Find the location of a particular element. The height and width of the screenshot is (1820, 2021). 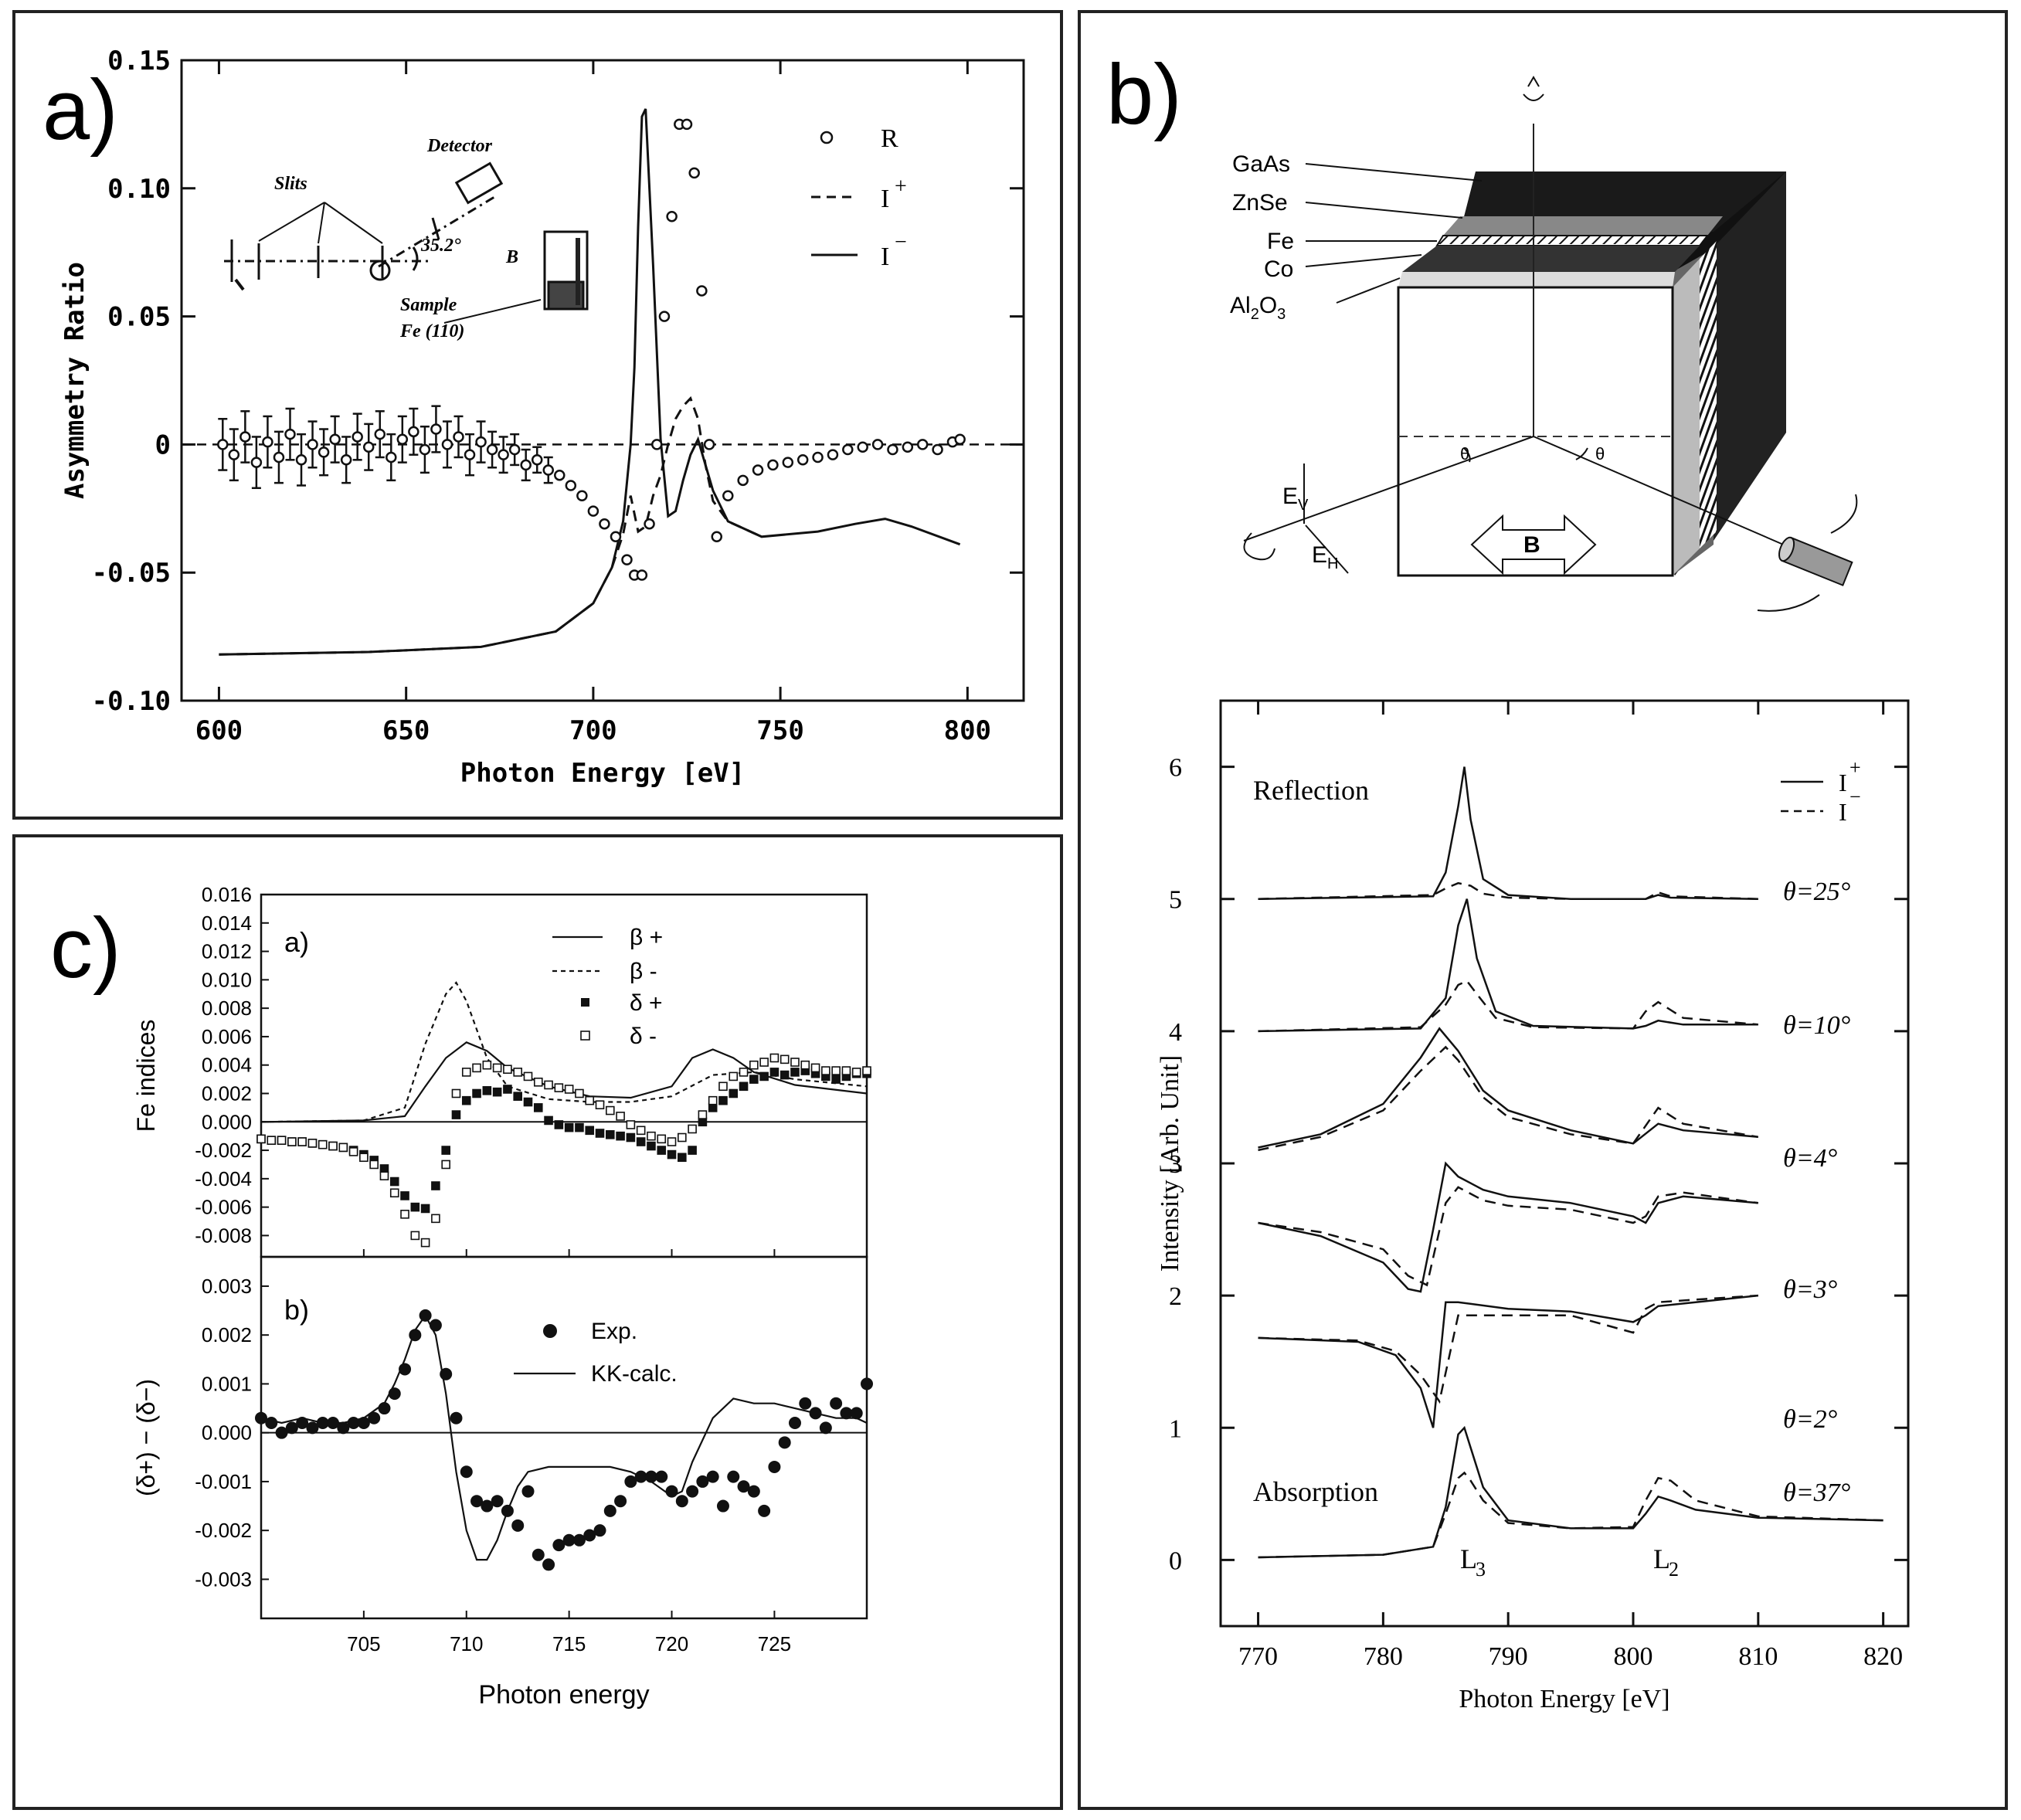

legend-sup-im: − is located at coordinates (901, 242).